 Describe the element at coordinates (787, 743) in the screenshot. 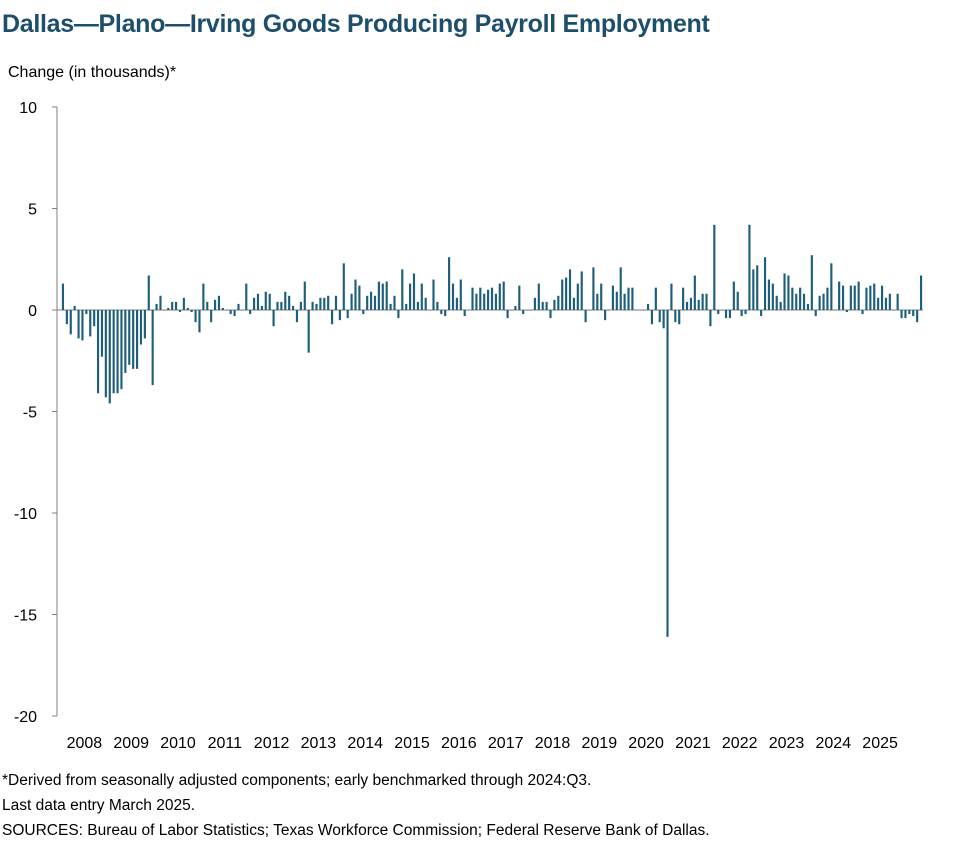

I see `x-tick-label: 2023` at that location.